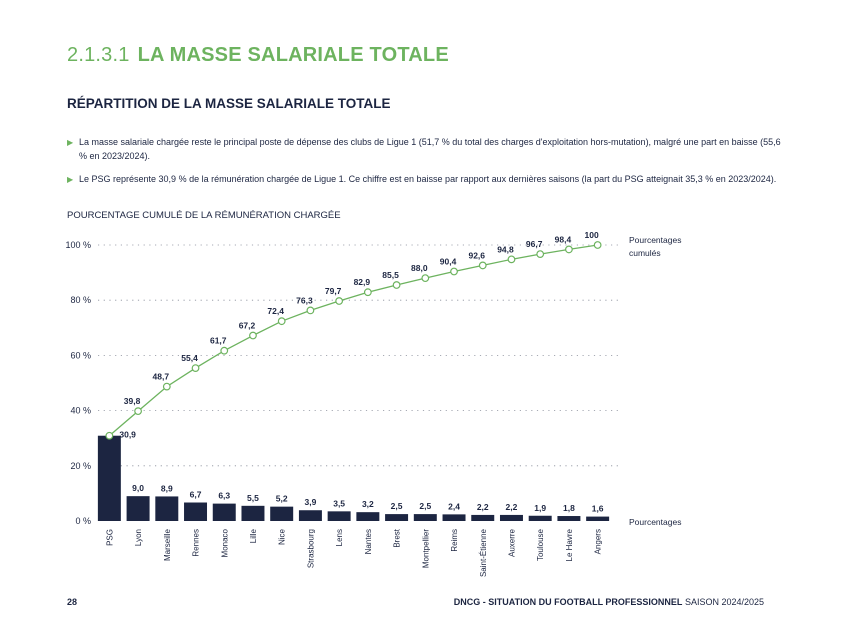 Image resolution: width=864 pixels, height=627 pixels. Describe the element at coordinates (425, 548) in the screenshot. I see `x-tick-label: Montpellier` at that location.